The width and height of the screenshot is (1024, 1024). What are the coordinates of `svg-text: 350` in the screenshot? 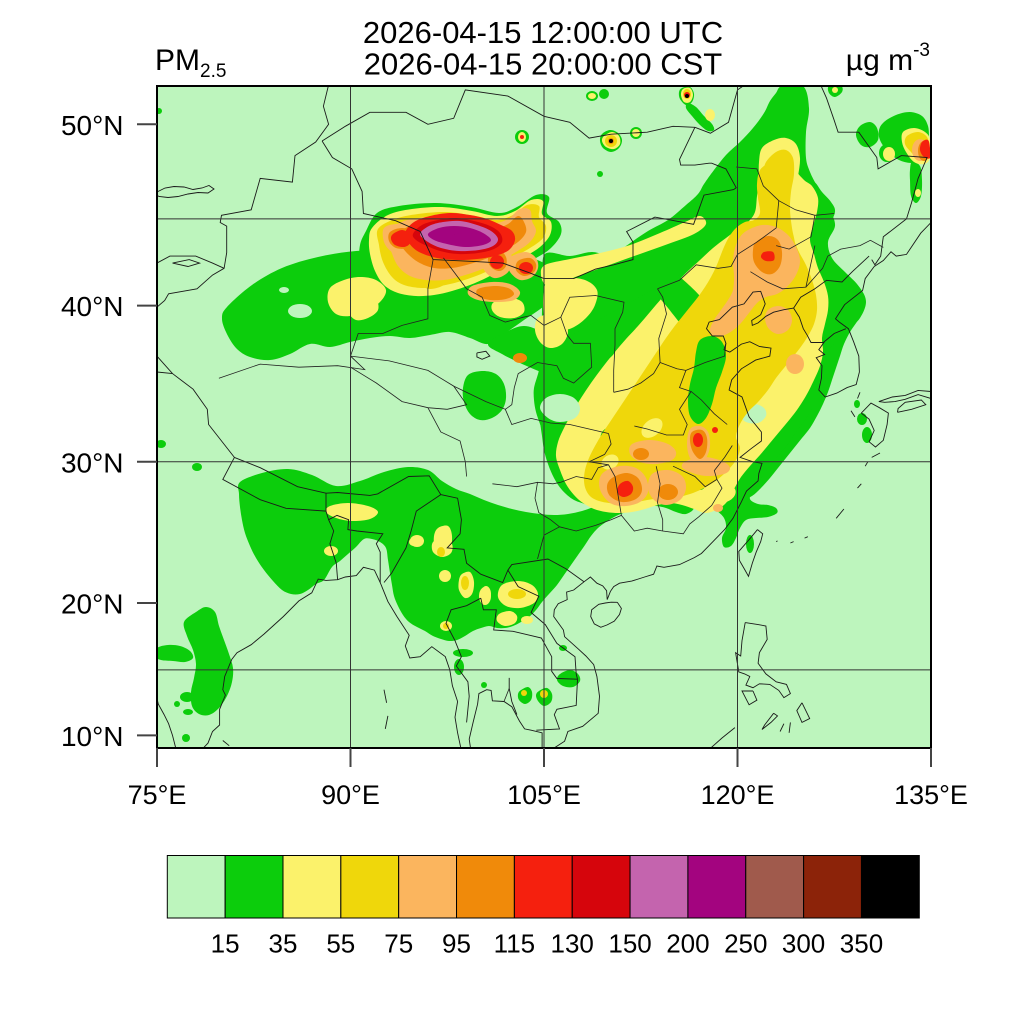 It's located at (861, 944).